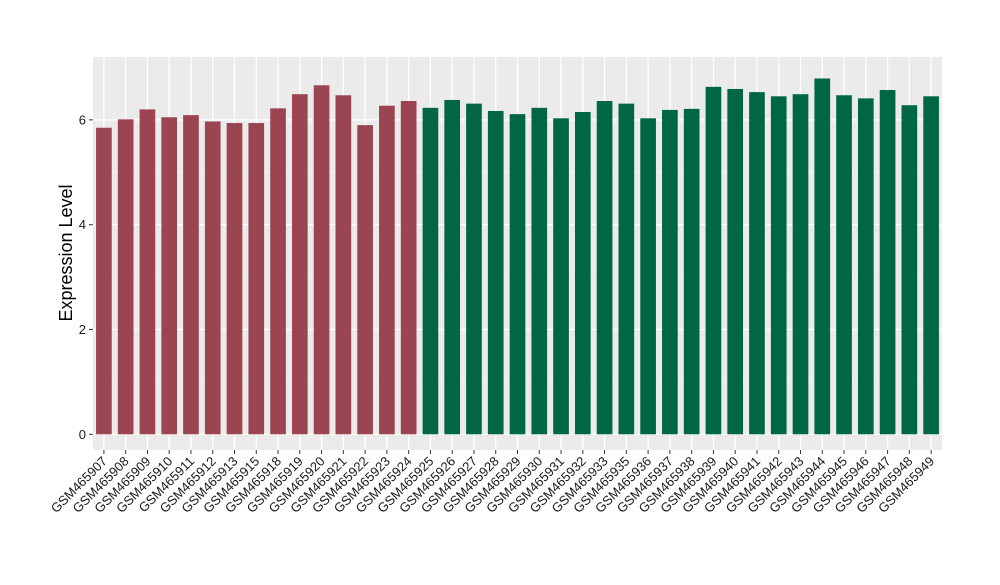 The height and width of the screenshot is (585, 1000). I want to click on y-axis: 0 2 4 6, so click(86, 277).